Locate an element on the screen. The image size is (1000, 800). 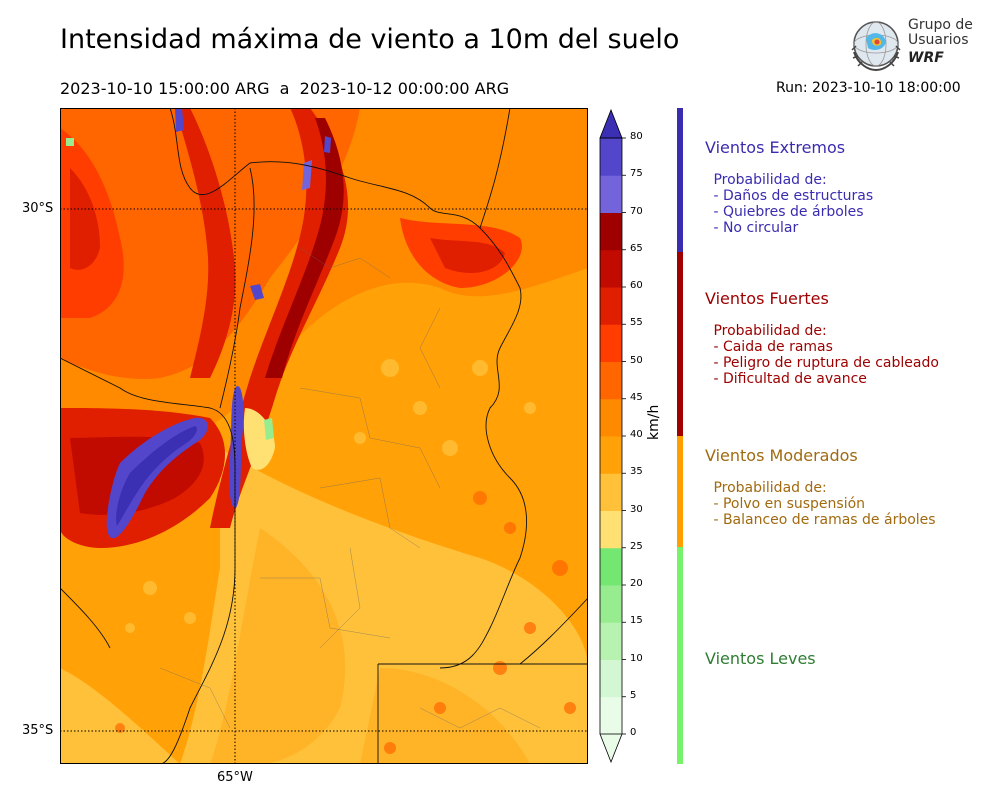
desc-line: - Daños de estructuras is located at coordinates (791, 196).